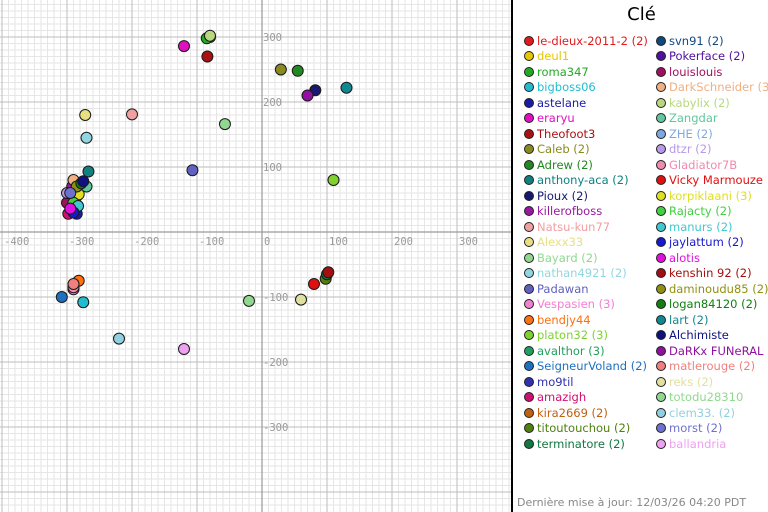 Image resolution: width=768 pixels, height=512 pixels. Describe the element at coordinates (570, 211) in the screenshot. I see `legend-label: killerofboss` at that location.